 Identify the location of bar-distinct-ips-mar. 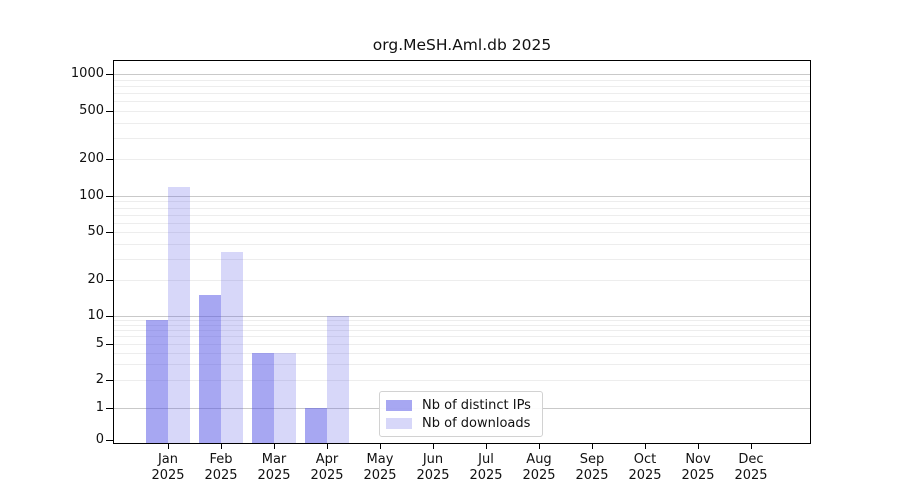
(263, 397).